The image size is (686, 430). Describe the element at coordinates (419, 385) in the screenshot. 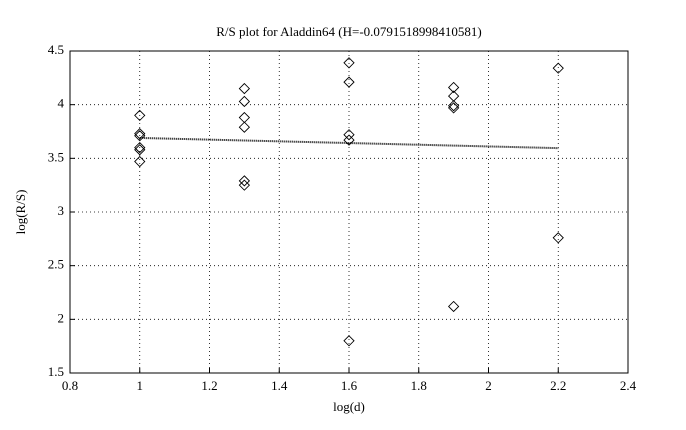

I see `x-tick-label: 1.8` at that location.